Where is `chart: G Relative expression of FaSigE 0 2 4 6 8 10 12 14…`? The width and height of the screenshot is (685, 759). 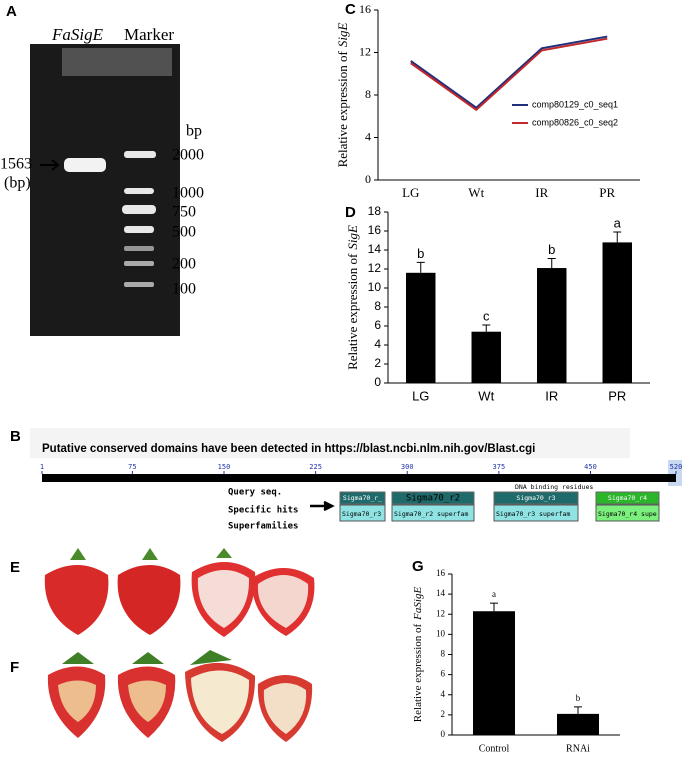 chart: G Relative expression of FaSigE 0 2 4 6 8 10 12 14… is located at coordinates (516, 656).